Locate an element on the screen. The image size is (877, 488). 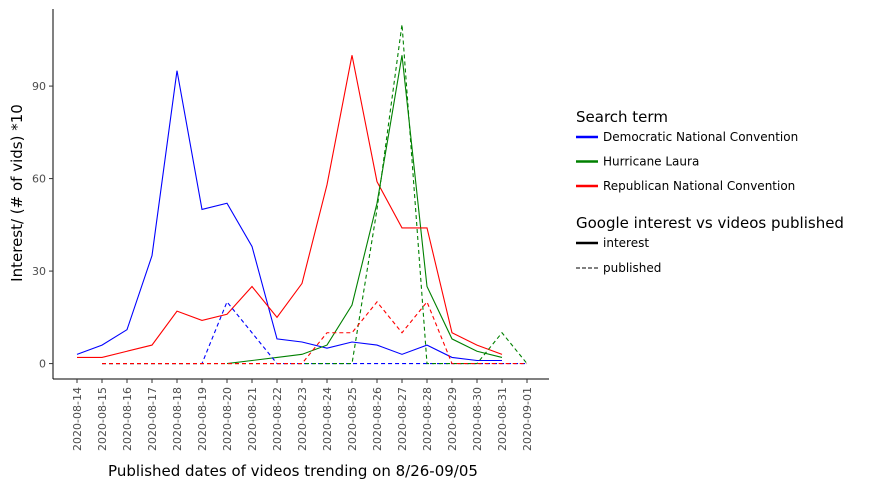
legend-label: Democratic National Convention is located at coordinates (700, 137).